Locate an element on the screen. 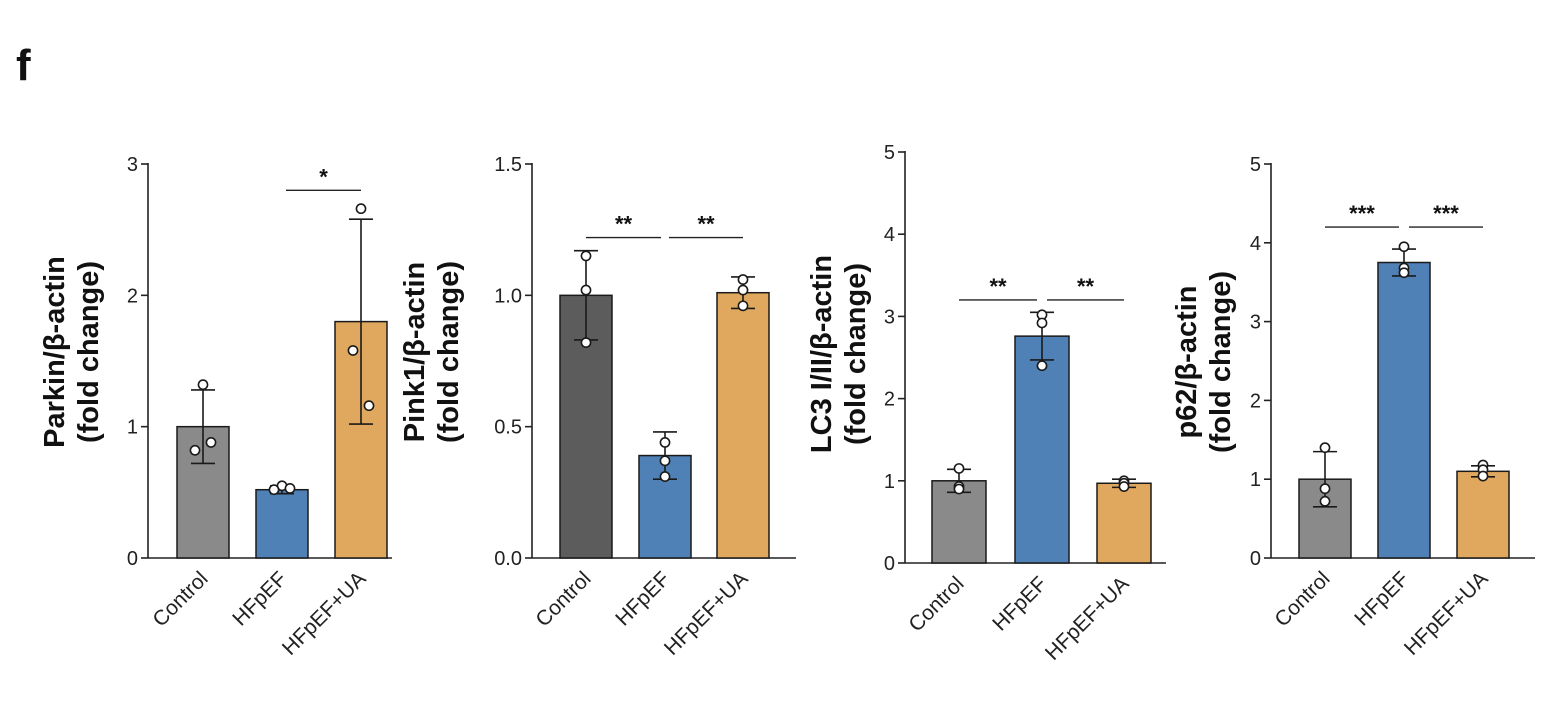 The width and height of the screenshot is (1562, 714). y-axis-label: Pink1/β-actin(fold change) is located at coordinates (432, 352).